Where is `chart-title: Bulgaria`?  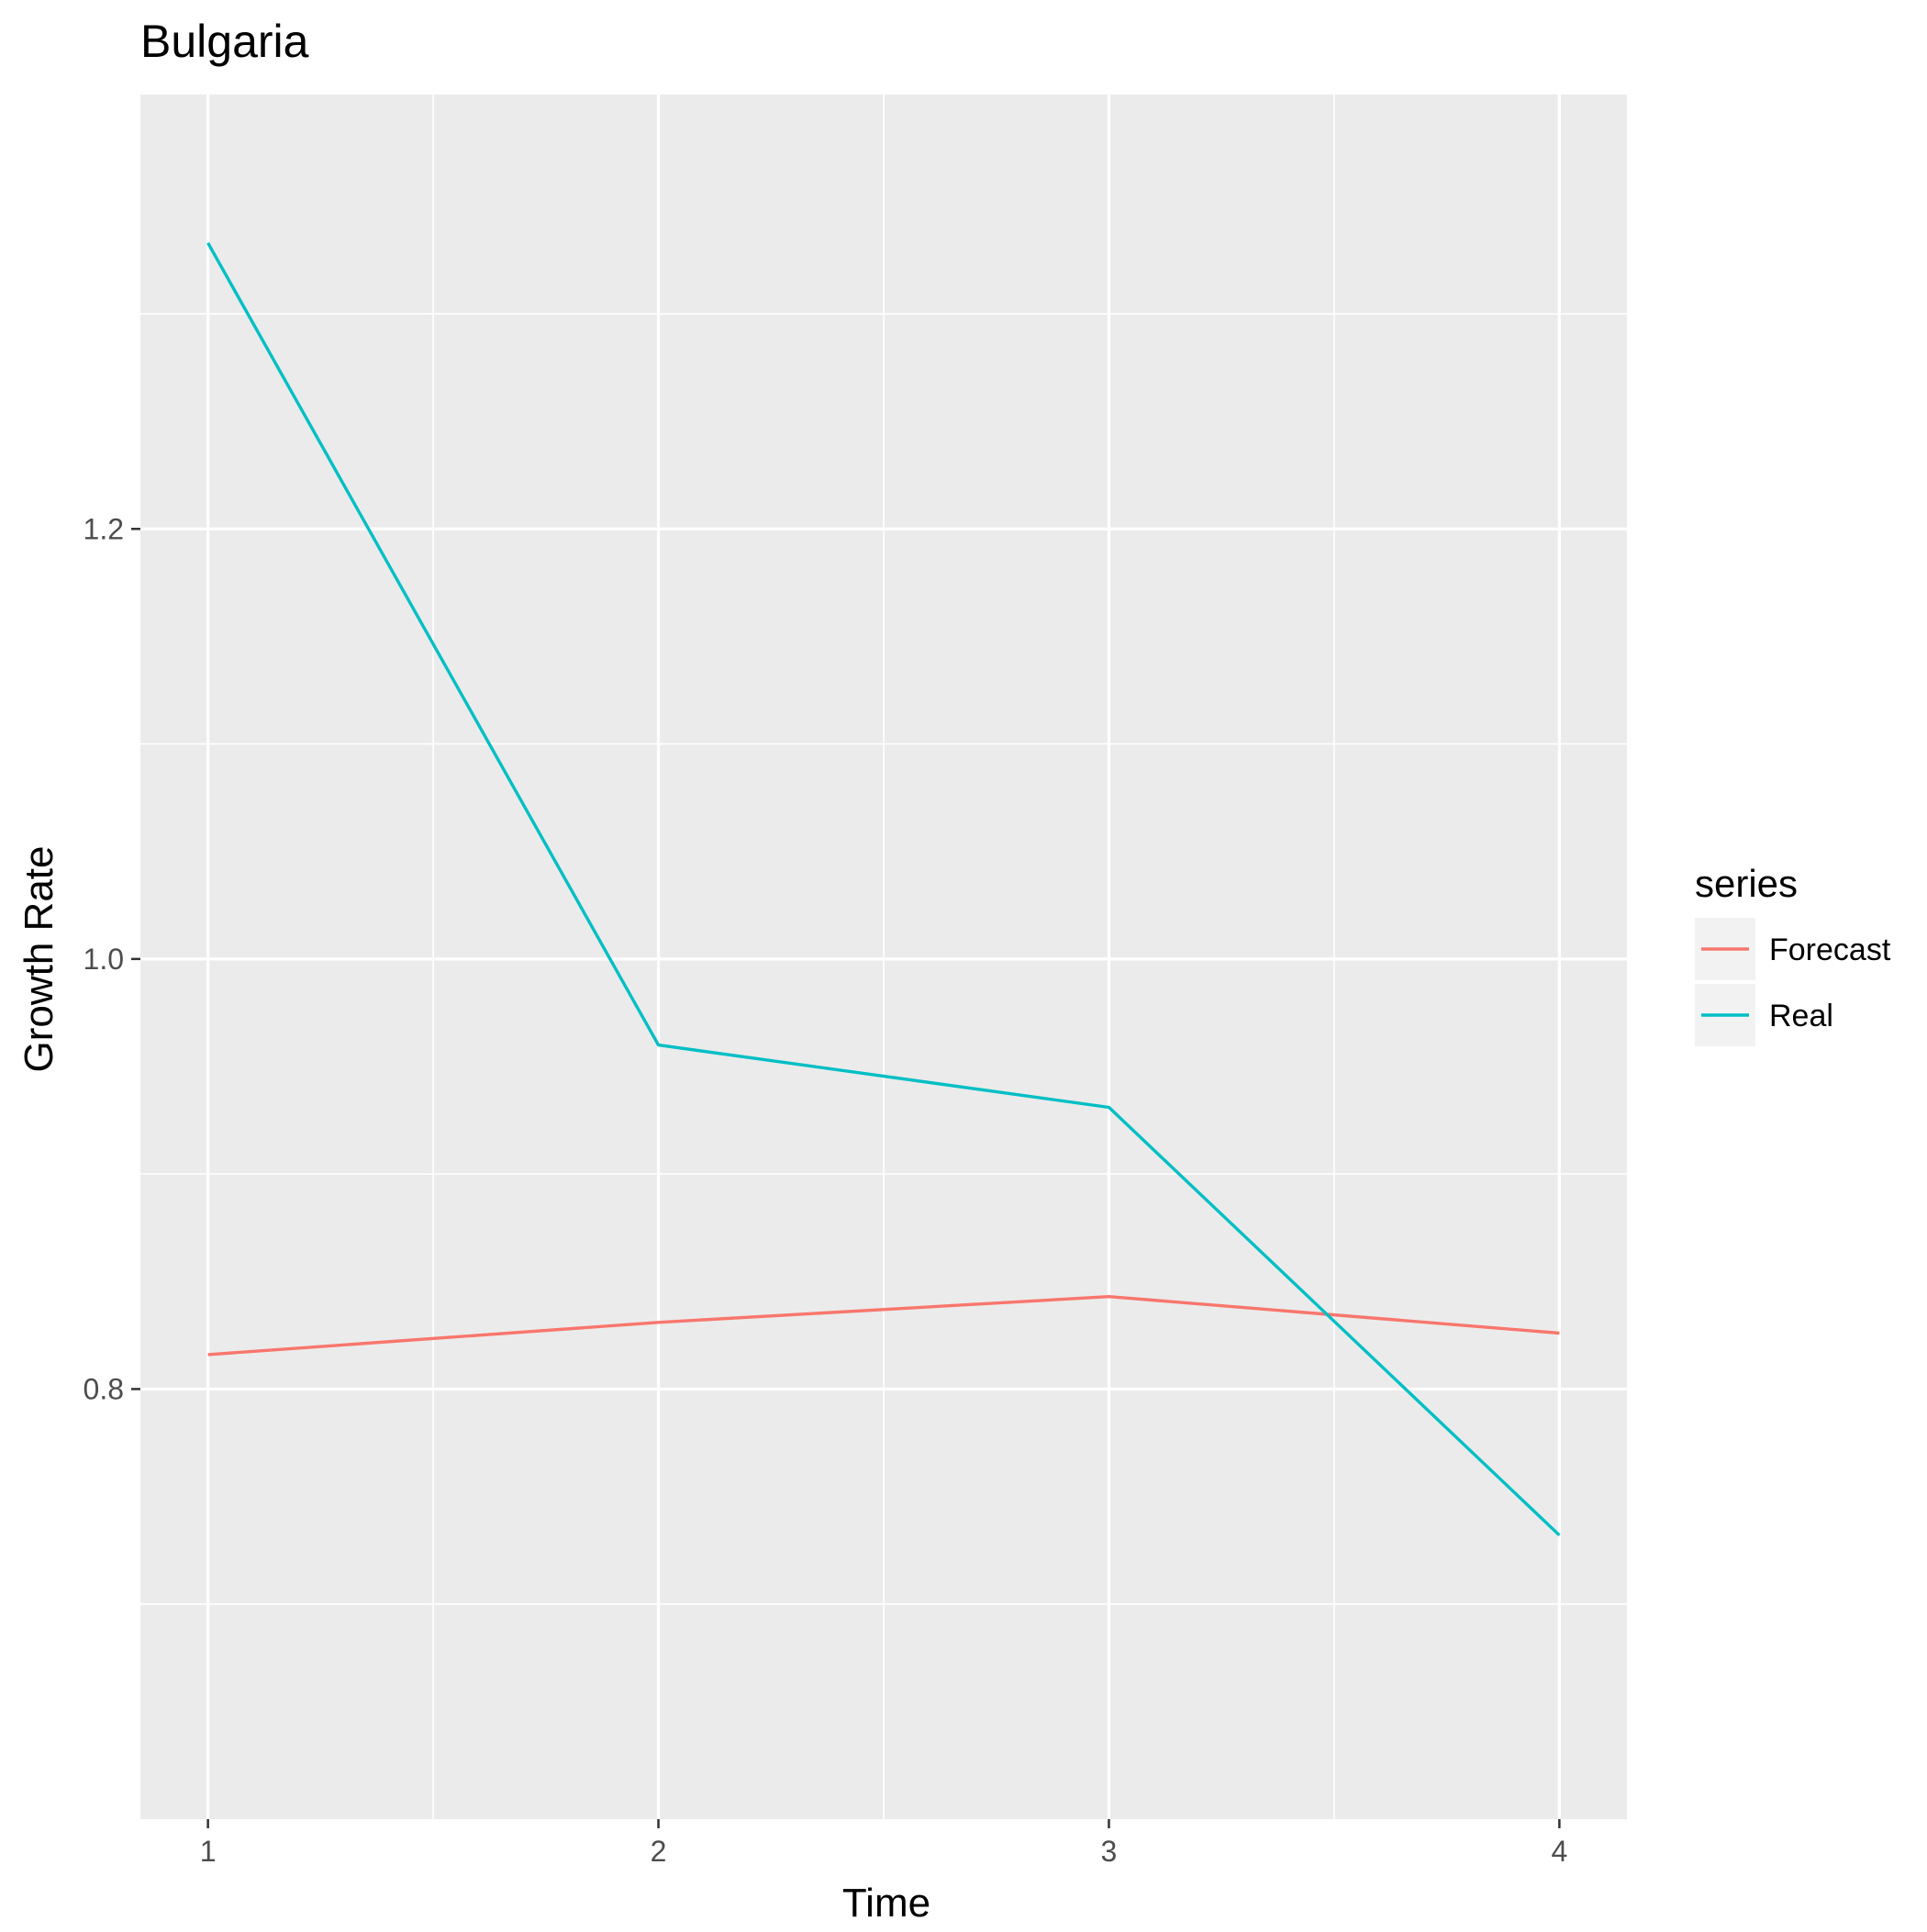
chart-title: Bulgaria is located at coordinates (224, 41).